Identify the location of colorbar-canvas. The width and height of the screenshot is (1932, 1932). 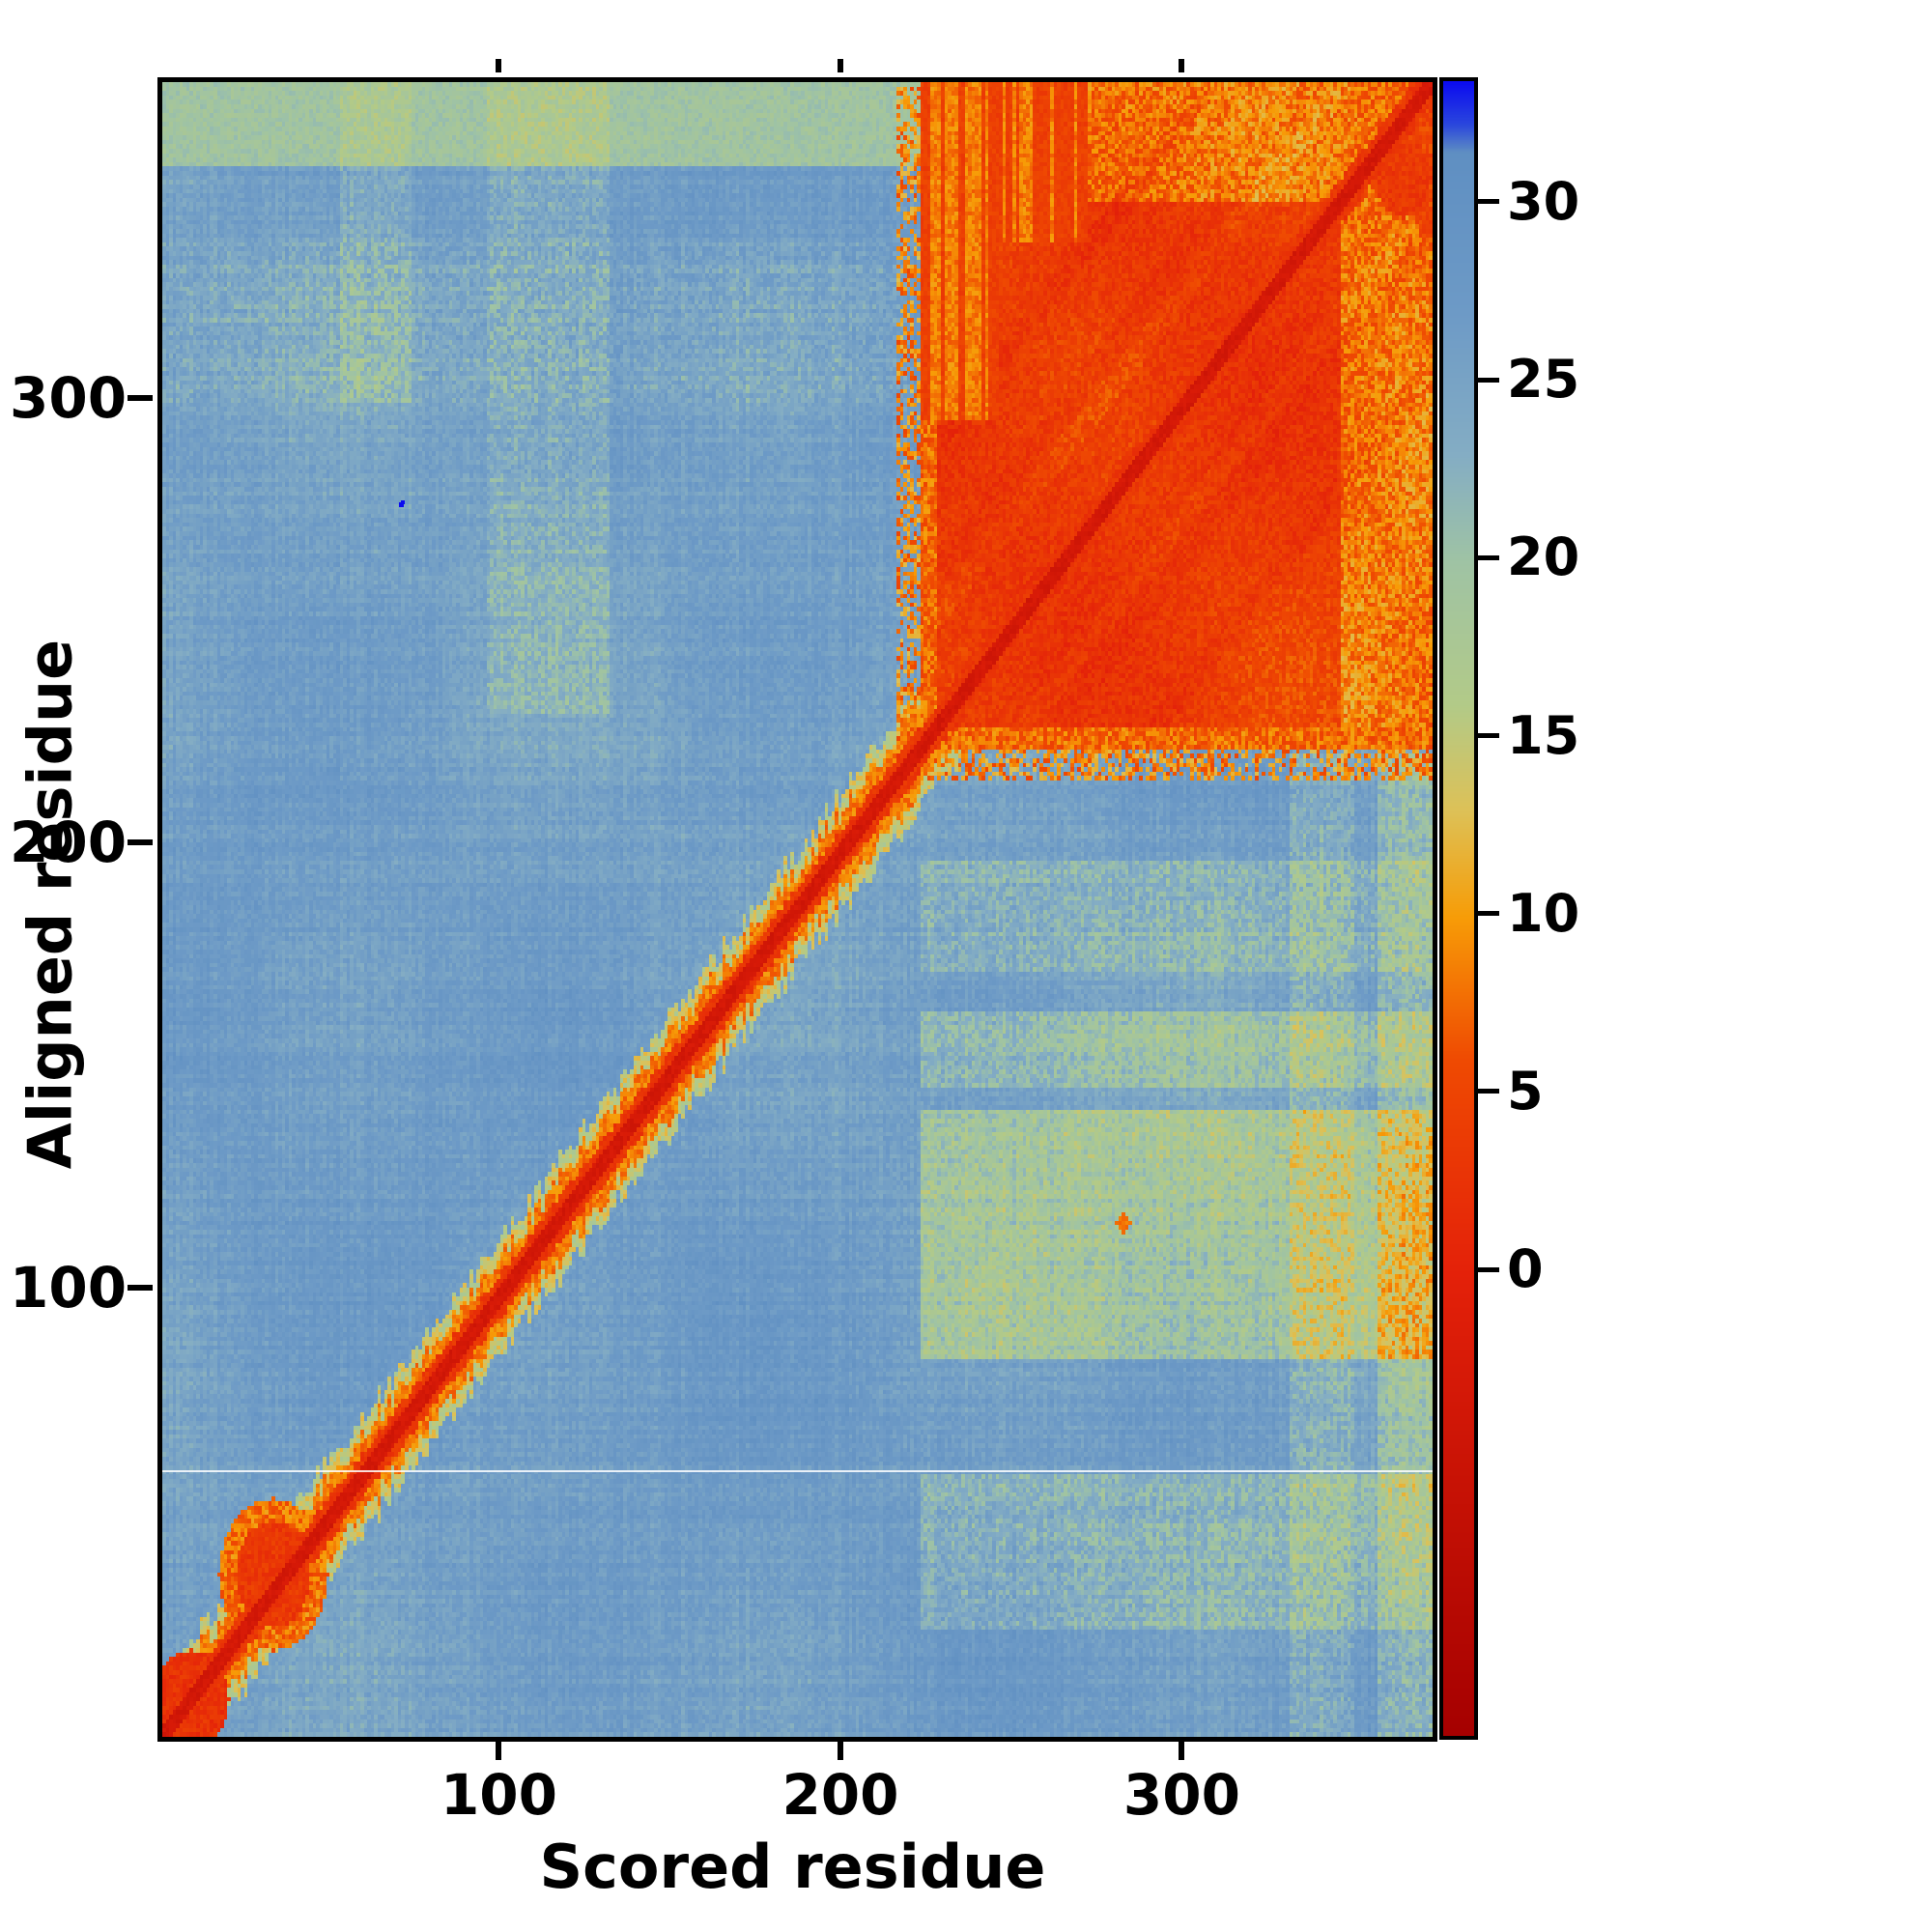
(1458, 908).